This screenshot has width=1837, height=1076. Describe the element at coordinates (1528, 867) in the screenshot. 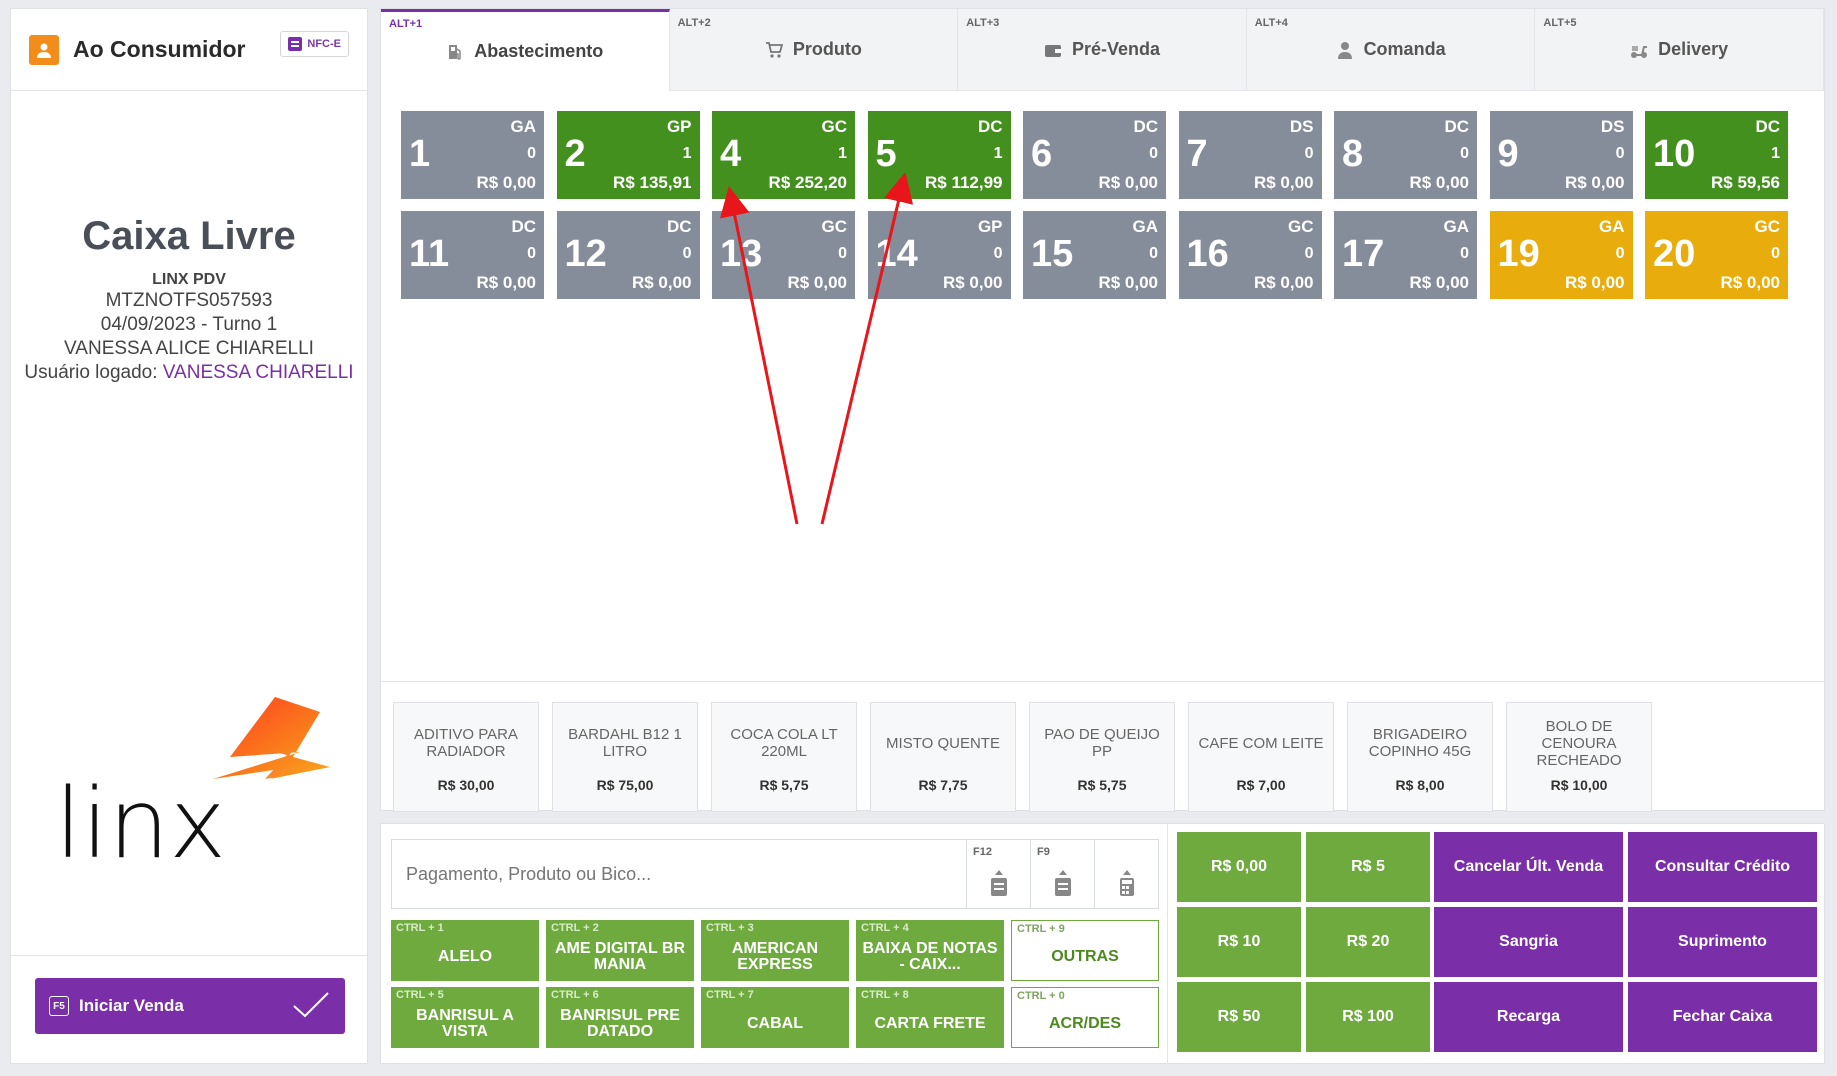

I see `cancelar-ult-venda-button: Cancelar Últ. Venda` at that location.